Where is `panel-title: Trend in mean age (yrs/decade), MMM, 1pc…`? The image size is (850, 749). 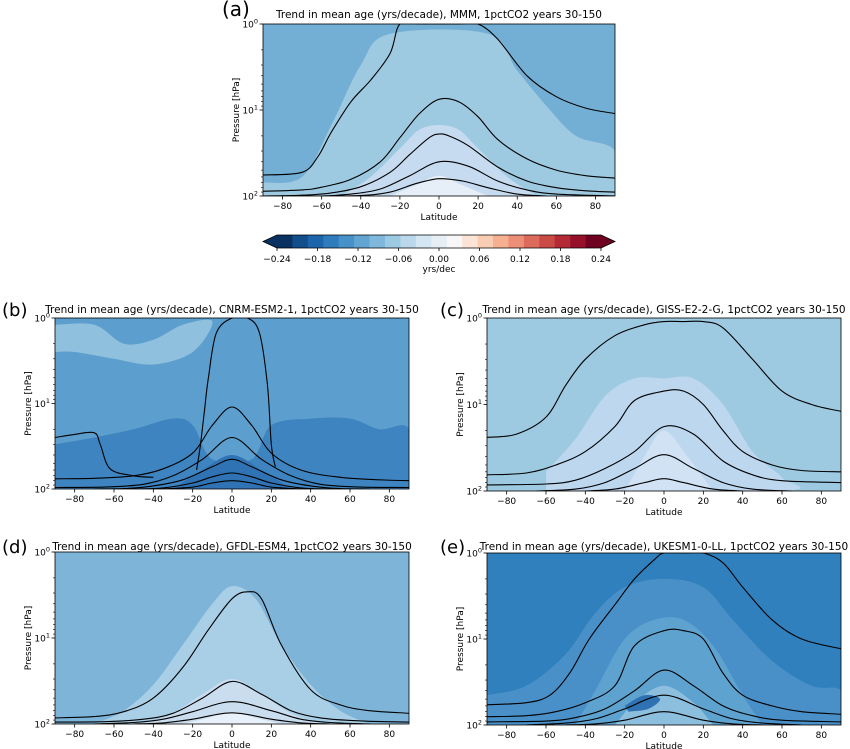
panel-title: Trend in mean age (yrs/decade), MMM, 1pc… is located at coordinates (438, 15).